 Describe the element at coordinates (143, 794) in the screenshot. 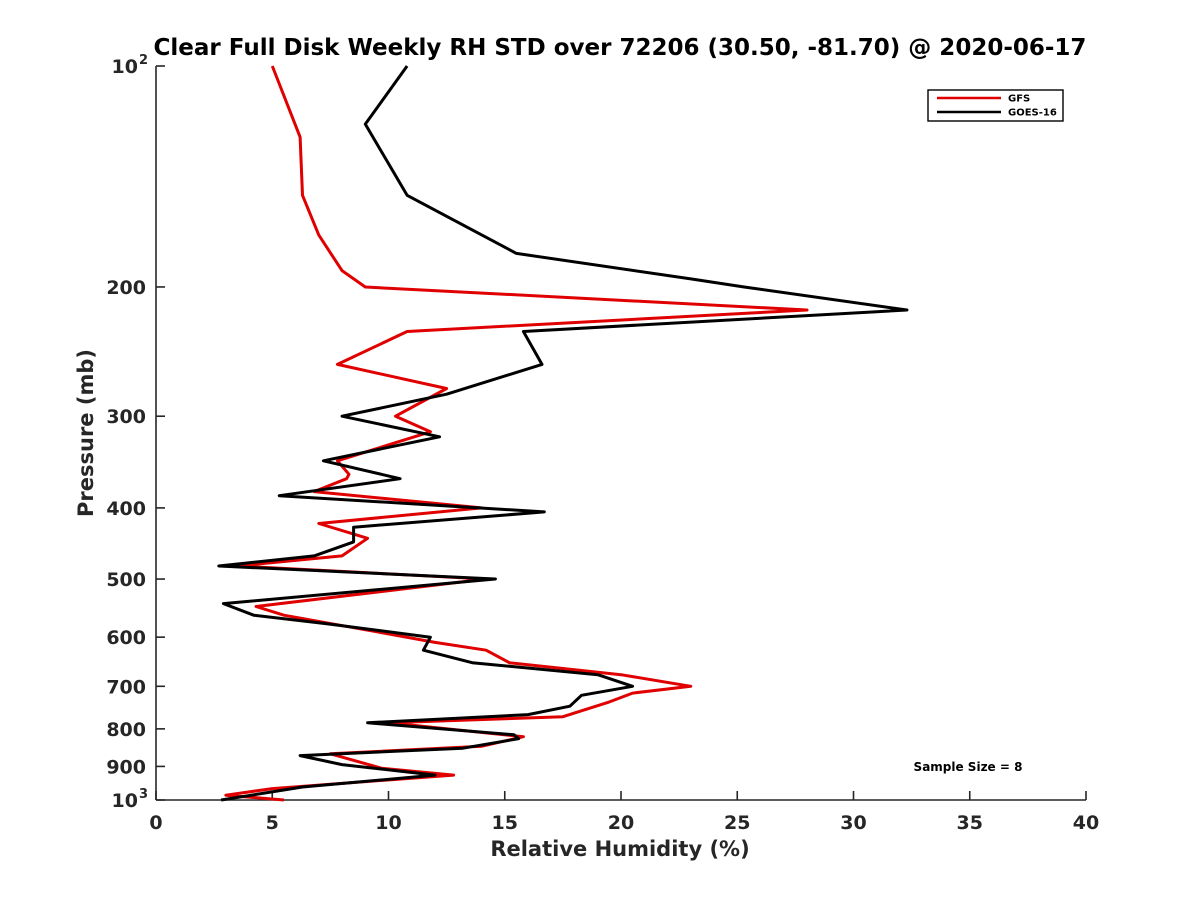

I see `y-tick-label-exponent: 3` at that location.